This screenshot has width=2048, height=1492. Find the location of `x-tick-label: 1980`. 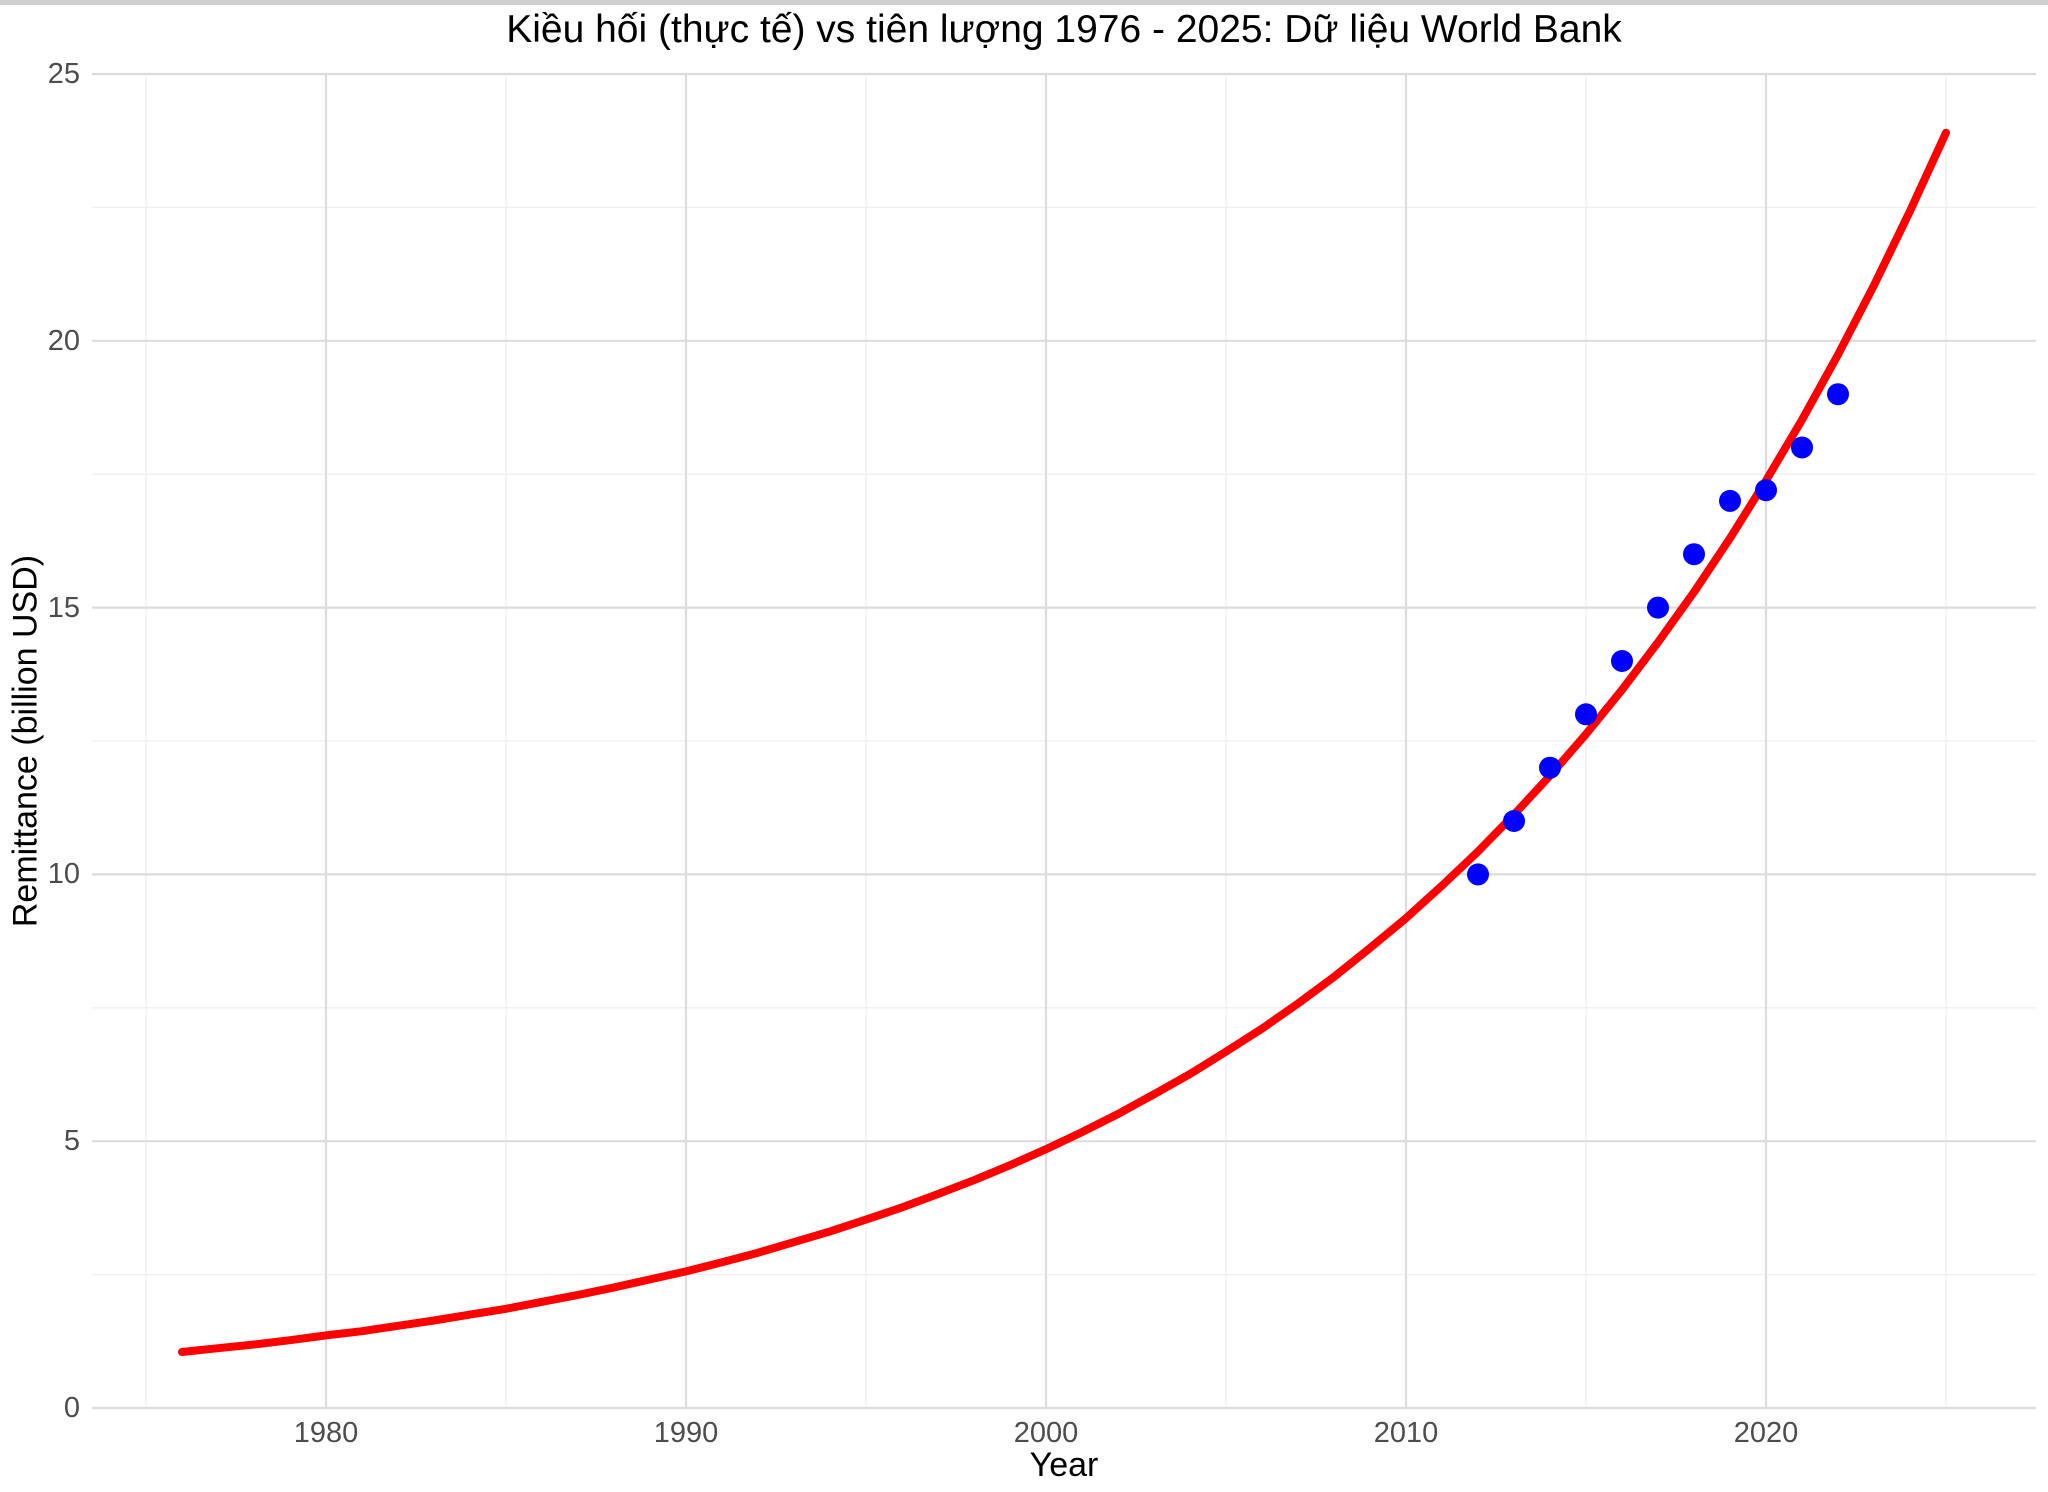

x-tick-label: 1980 is located at coordinates (326, 1433).